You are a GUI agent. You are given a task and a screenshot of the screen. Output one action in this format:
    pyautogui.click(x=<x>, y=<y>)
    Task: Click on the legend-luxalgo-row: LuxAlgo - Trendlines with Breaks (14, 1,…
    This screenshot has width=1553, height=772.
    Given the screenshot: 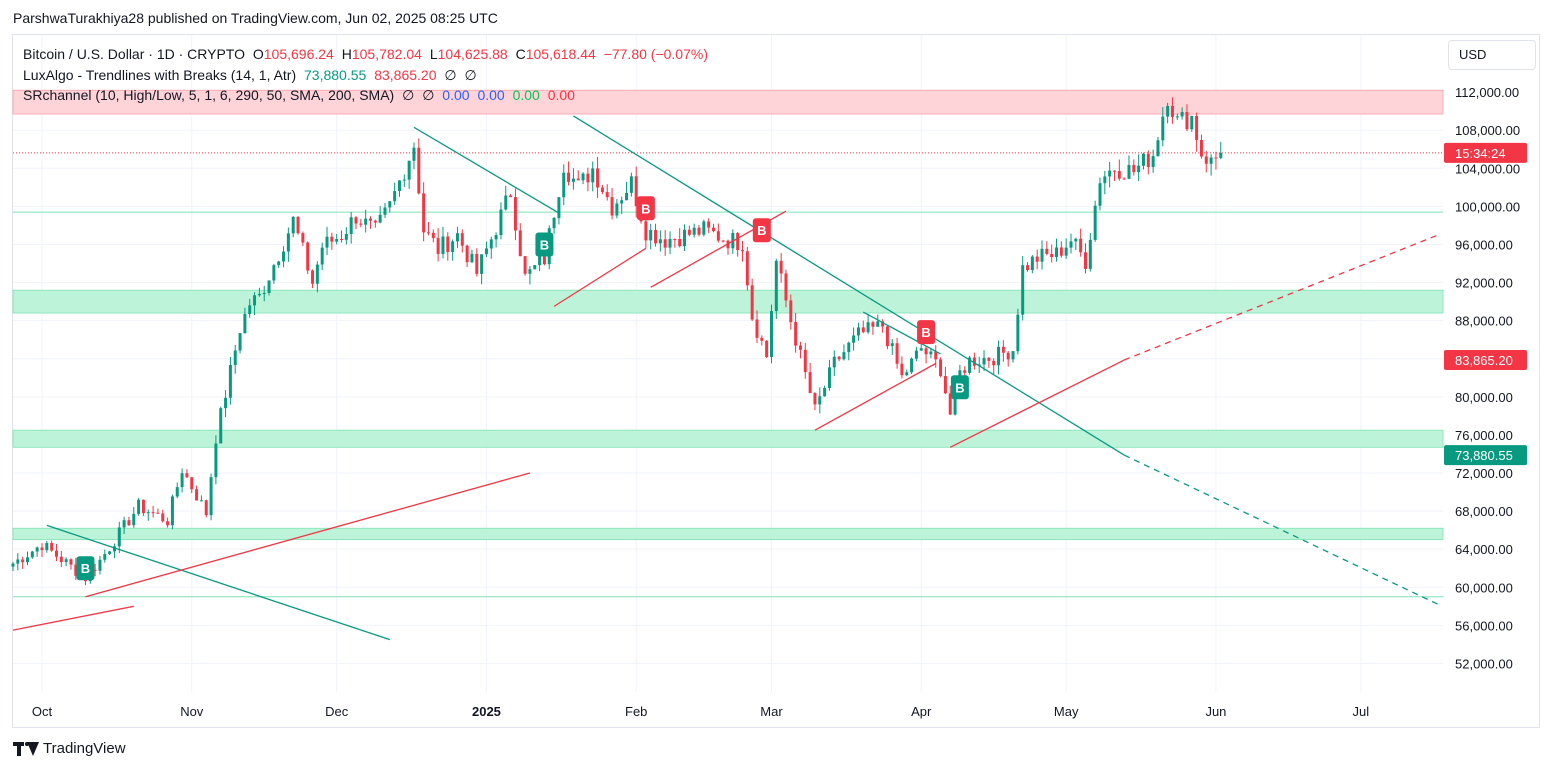 What is the action you would take?
    pyautogui.click(x=365, y=75)
    